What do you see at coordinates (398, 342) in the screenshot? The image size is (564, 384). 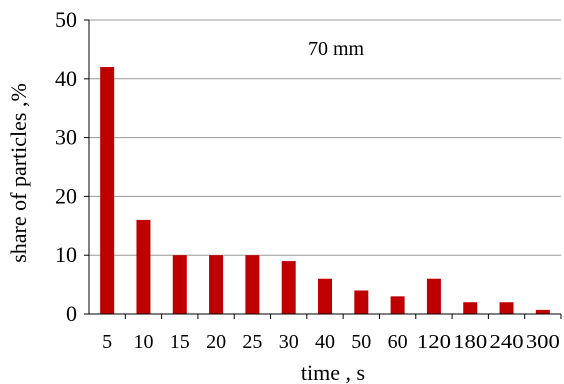 I see `x-tick-label-60: 60` at bounding box center [398, 342].